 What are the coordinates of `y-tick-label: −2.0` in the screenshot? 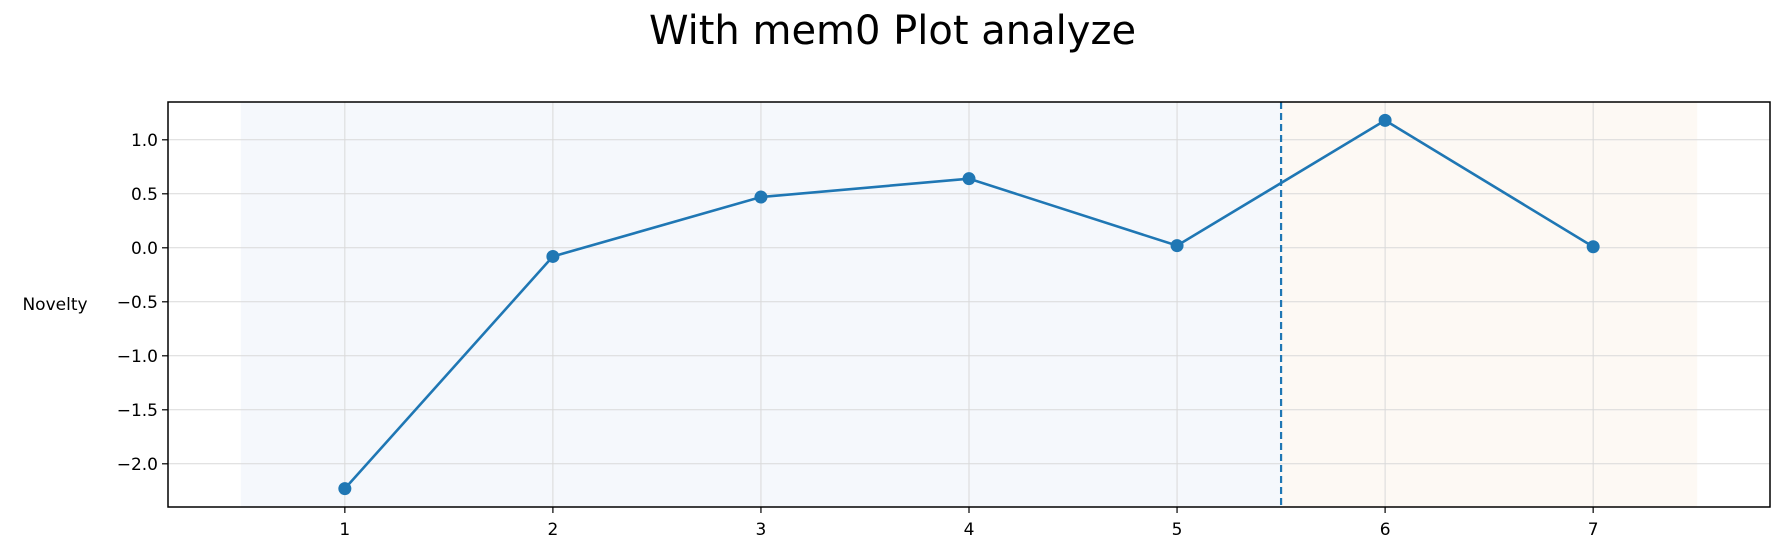 It's located at (137, 465).